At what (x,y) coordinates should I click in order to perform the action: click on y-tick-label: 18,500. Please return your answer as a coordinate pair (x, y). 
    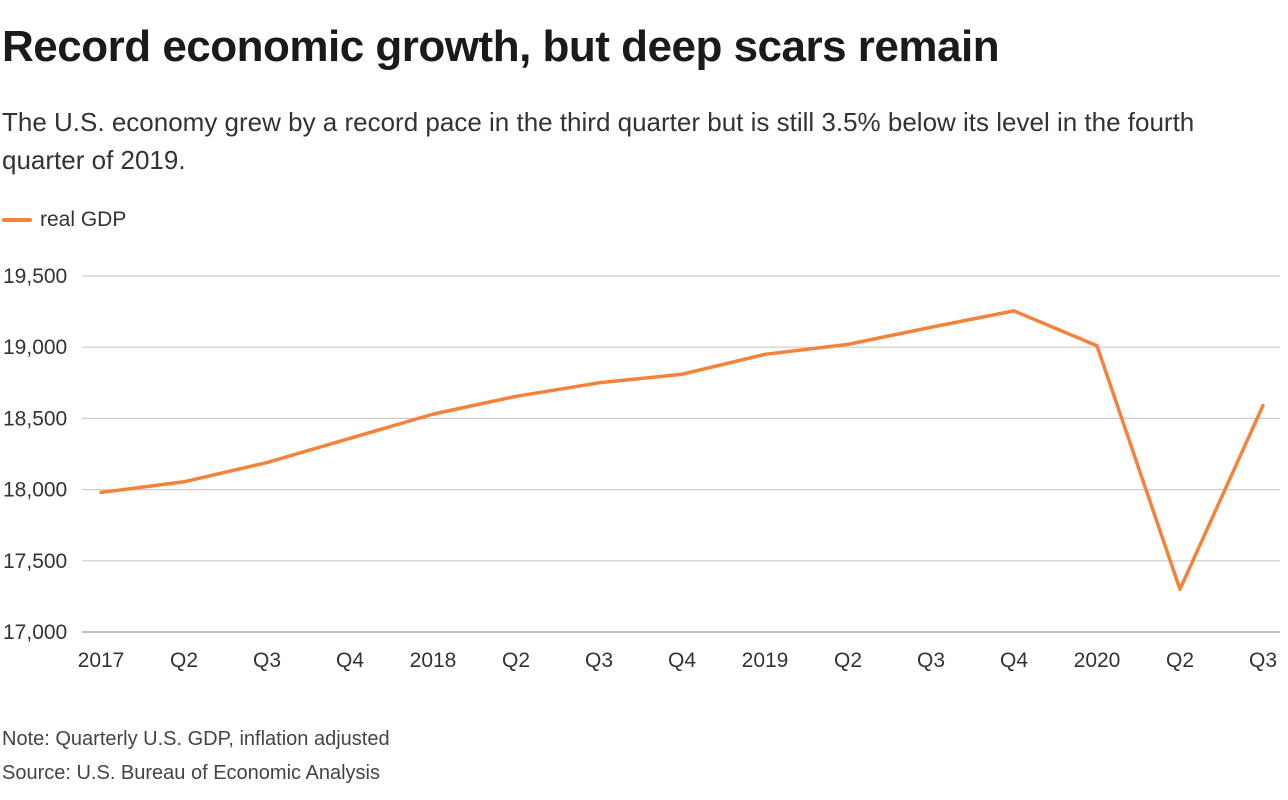
    Looking at the image, I should click on (35, 418).